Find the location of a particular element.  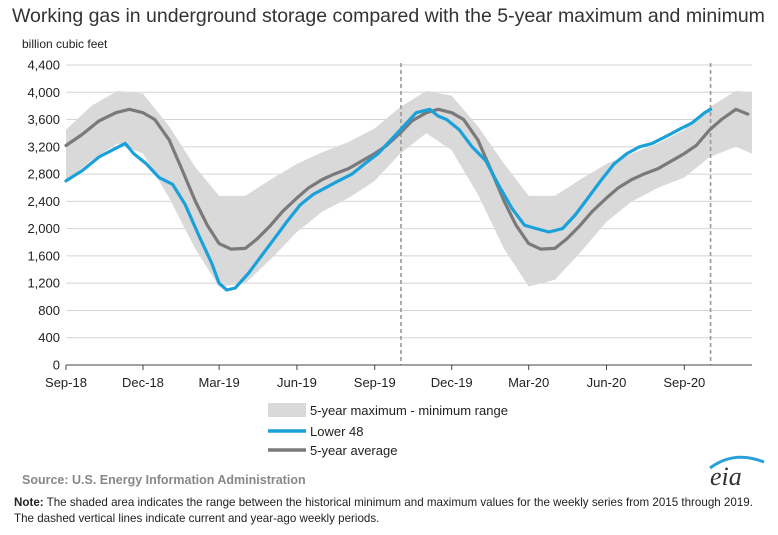

x-tick-label: Sep-19 is located at coordinates (375, 382).